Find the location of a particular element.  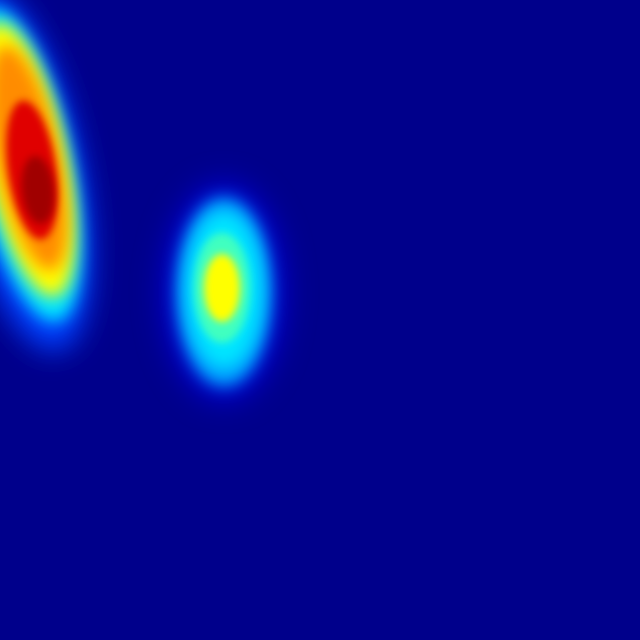

hotspot-center is located at coordinates (224, 292).